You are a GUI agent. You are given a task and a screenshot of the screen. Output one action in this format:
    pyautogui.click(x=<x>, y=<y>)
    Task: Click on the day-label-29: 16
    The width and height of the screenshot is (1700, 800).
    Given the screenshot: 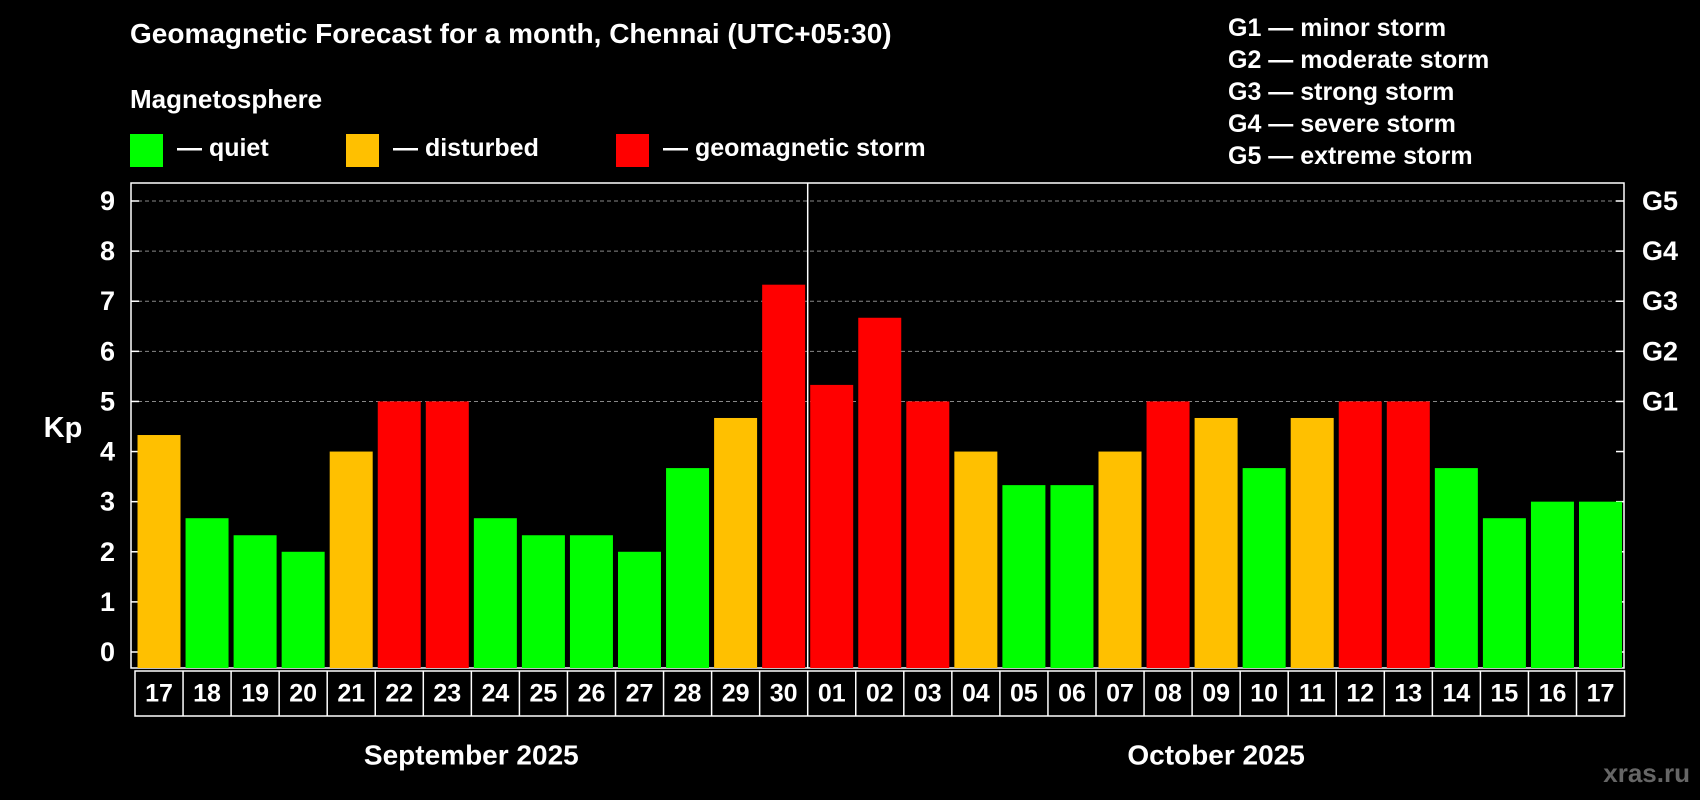 What is the action you would take?
    pyautogui.click(x=1553, y=694)
    